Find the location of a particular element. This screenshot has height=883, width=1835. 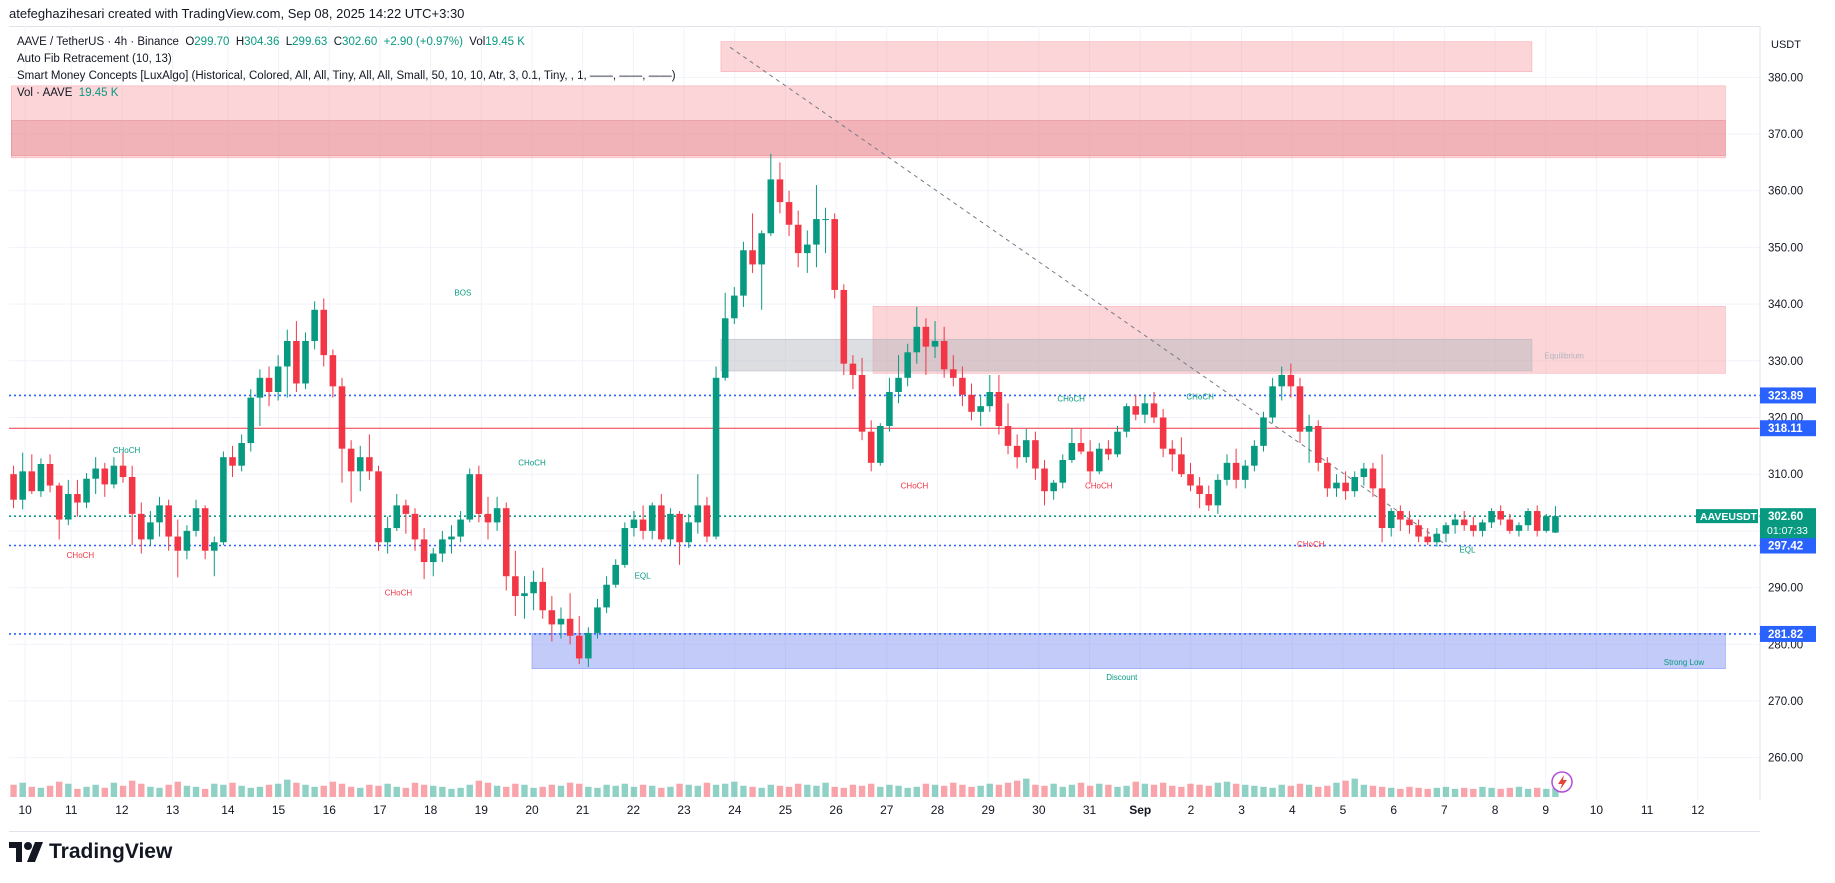

low-label: L is located at coordinates (289, 42).